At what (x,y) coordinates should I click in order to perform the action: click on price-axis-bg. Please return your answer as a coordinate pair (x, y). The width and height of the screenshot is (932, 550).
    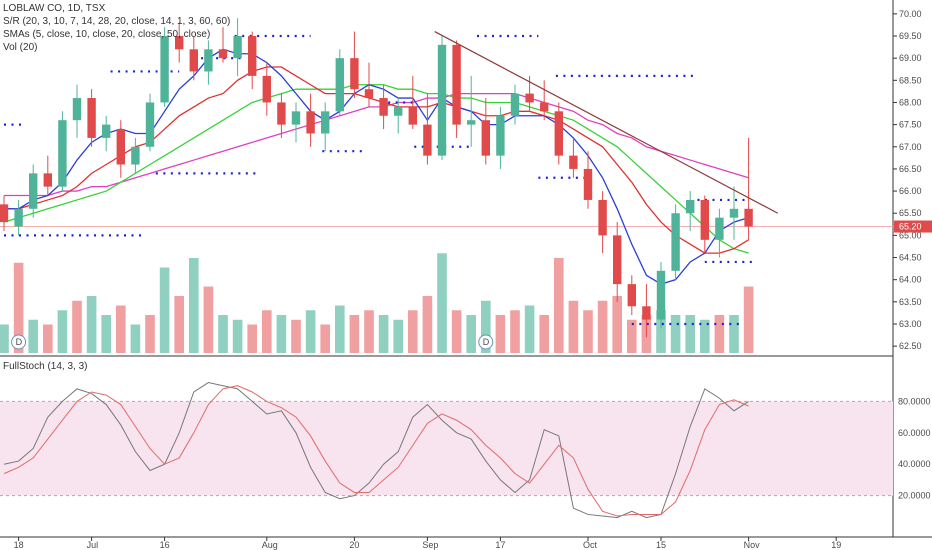
    Looking at the image, I should click on (912, 275).